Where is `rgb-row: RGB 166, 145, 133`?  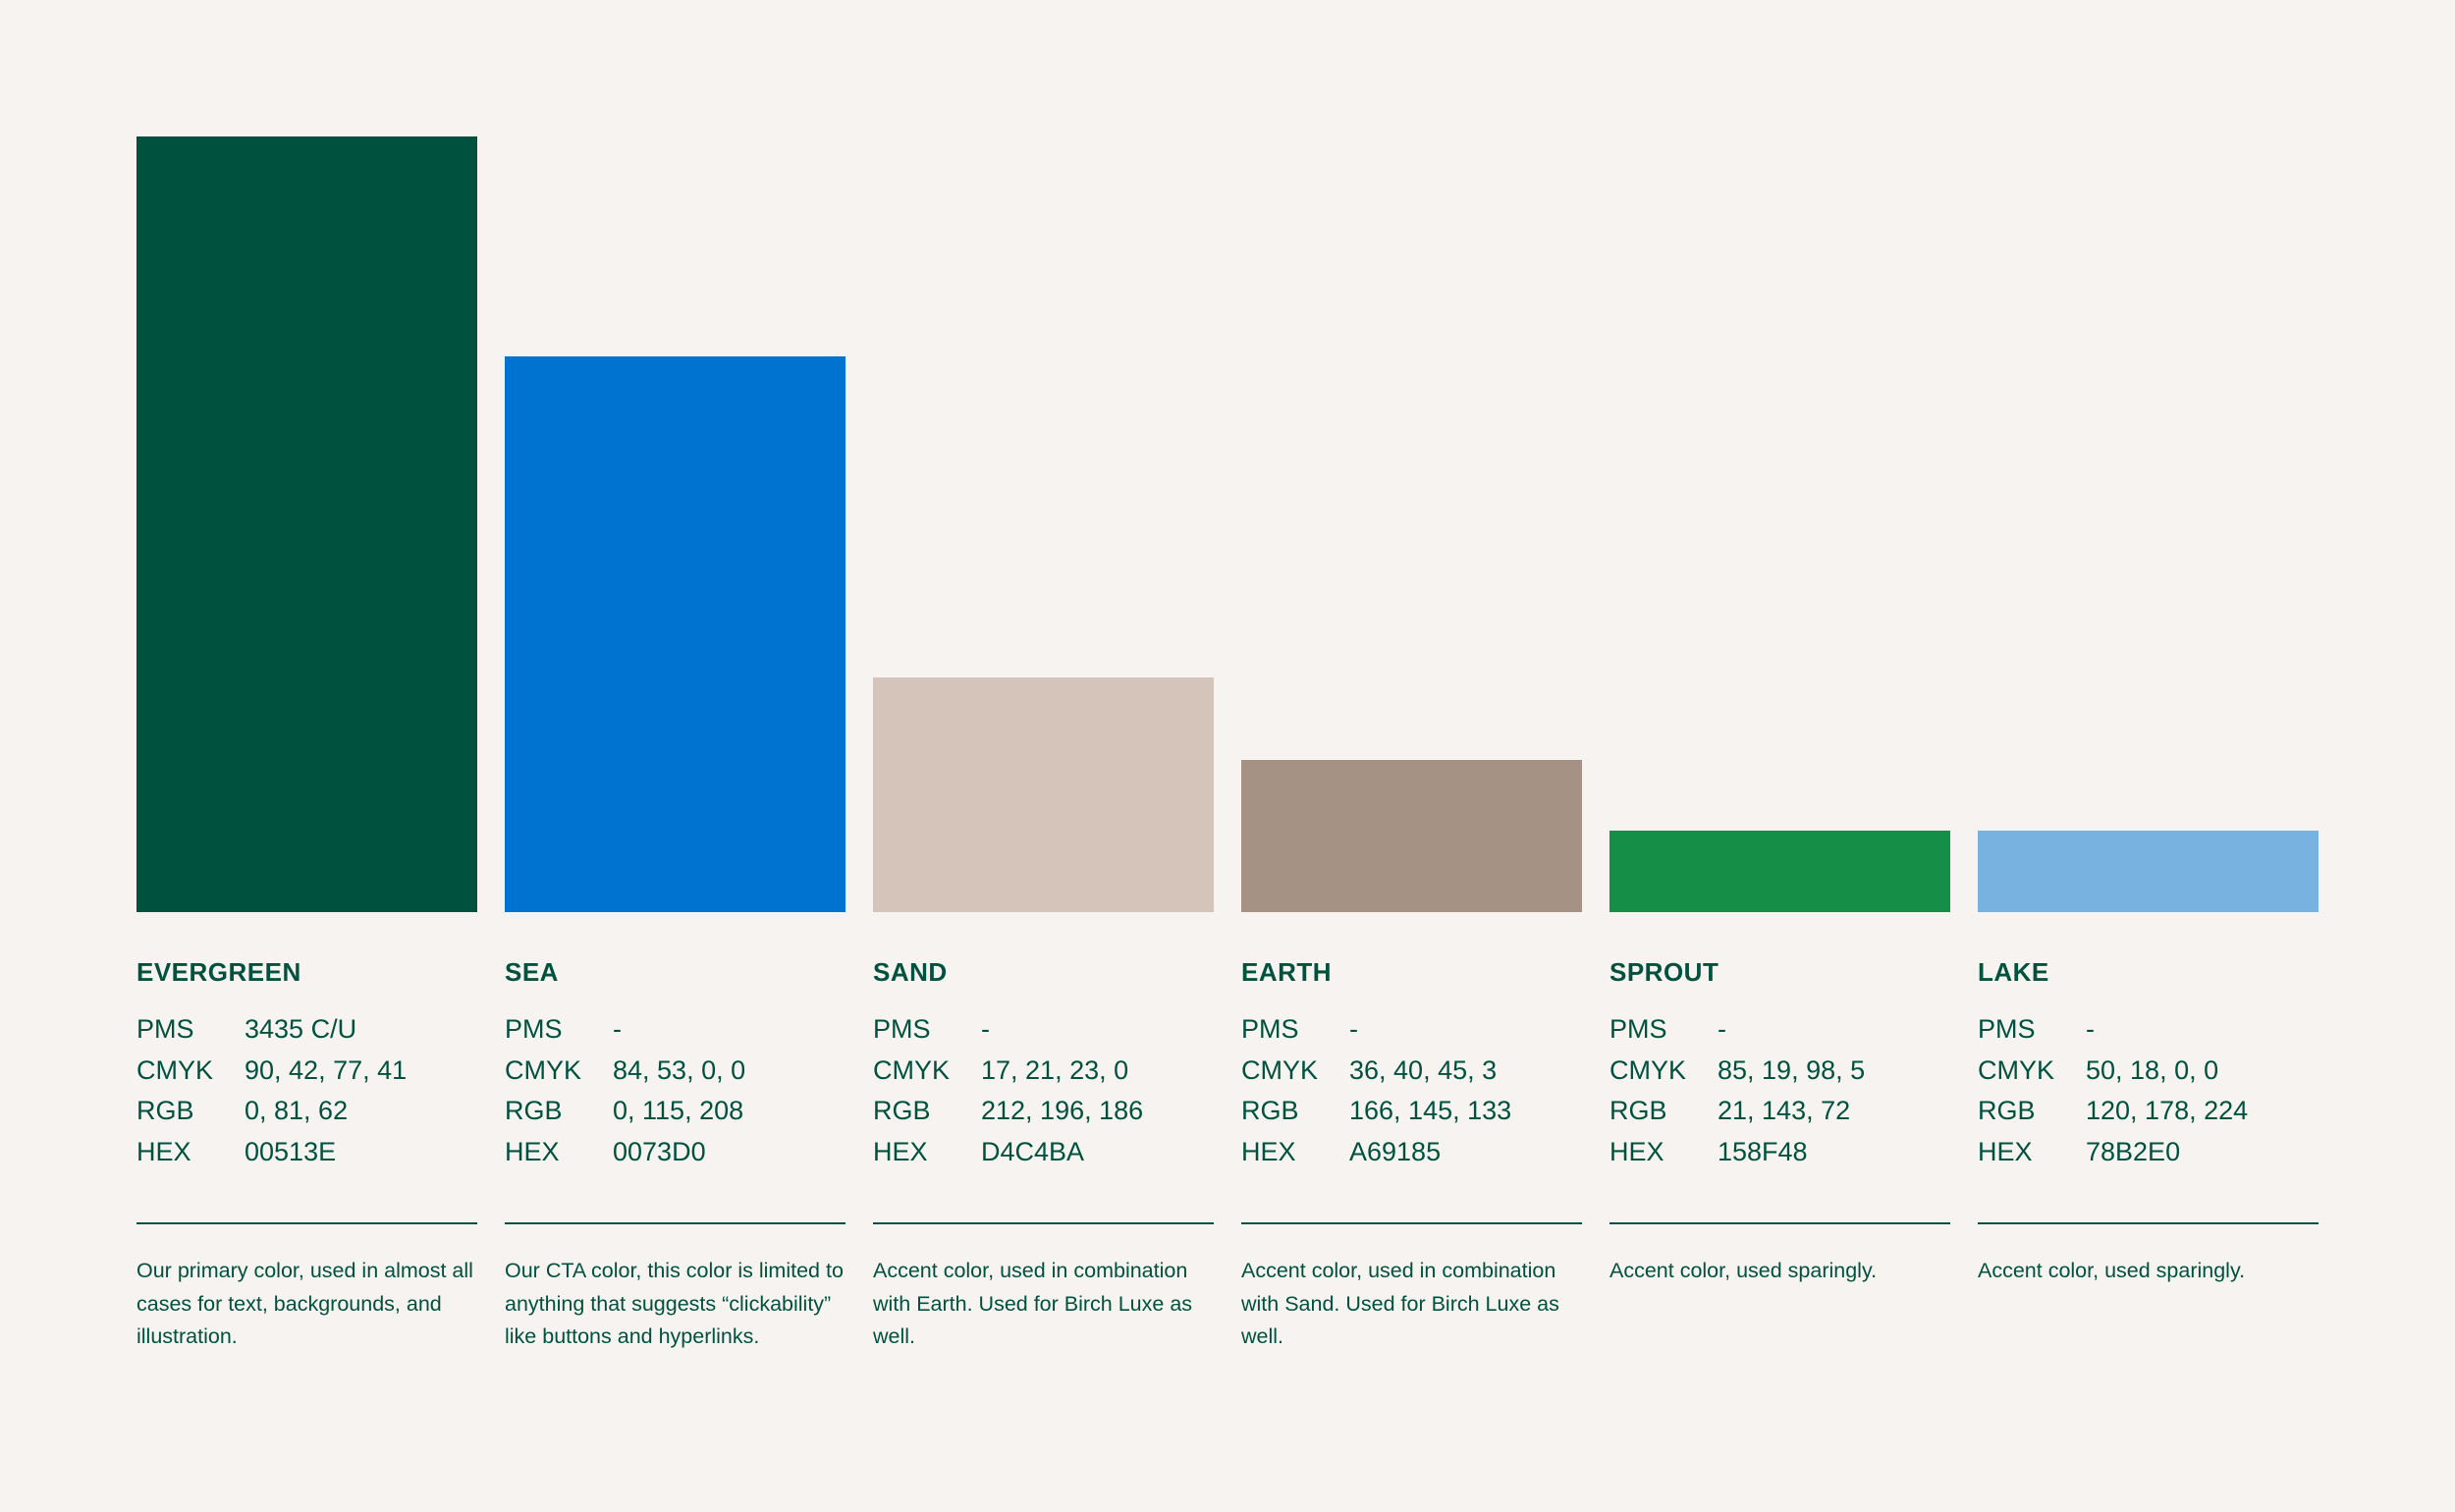 rgb-row: RGB 166, 145, 133 is located at coordinates (1411, 1114).